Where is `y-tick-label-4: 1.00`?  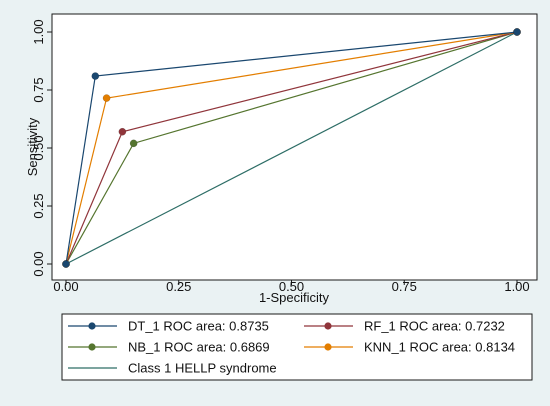
y-tick-label-4: 1.00 is located at coordinates (38, 31).